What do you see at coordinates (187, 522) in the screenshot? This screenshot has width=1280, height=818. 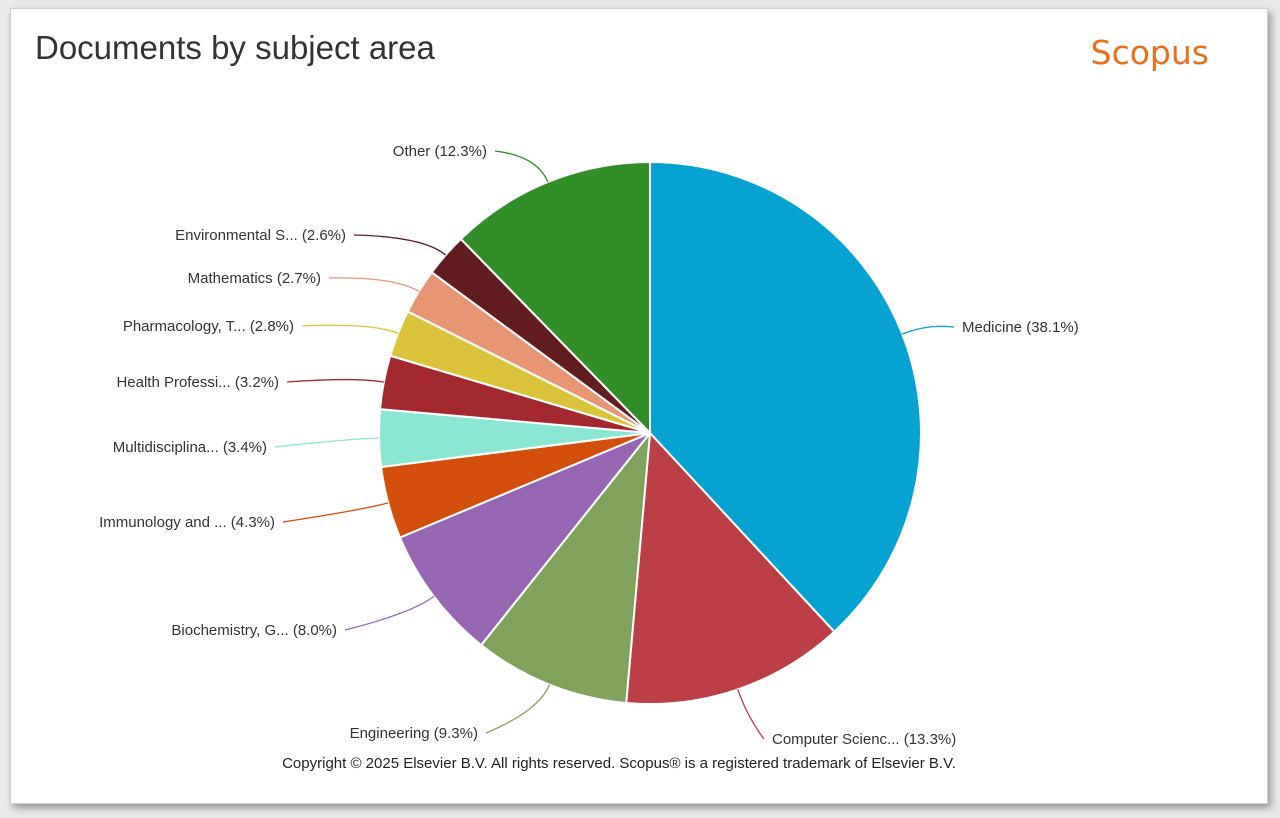 I see `slice-label: Immunology and ... (4.3%)` at bounding box center [187, 522].